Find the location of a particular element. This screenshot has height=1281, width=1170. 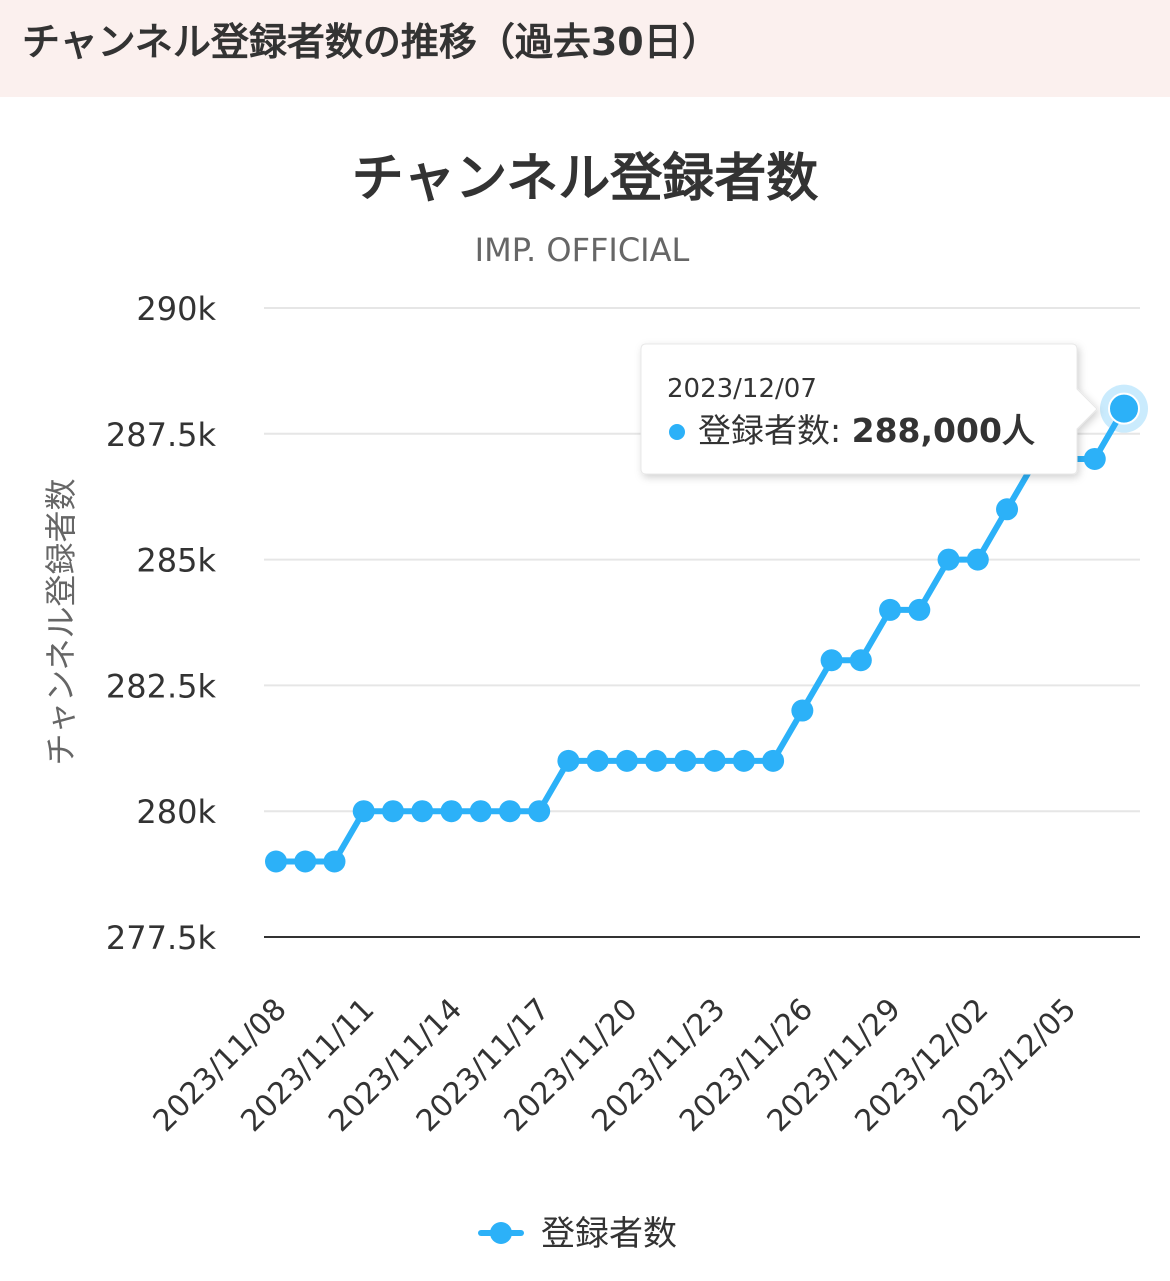

y-tick-label: 277.5k is located at coordinates (161, 938).